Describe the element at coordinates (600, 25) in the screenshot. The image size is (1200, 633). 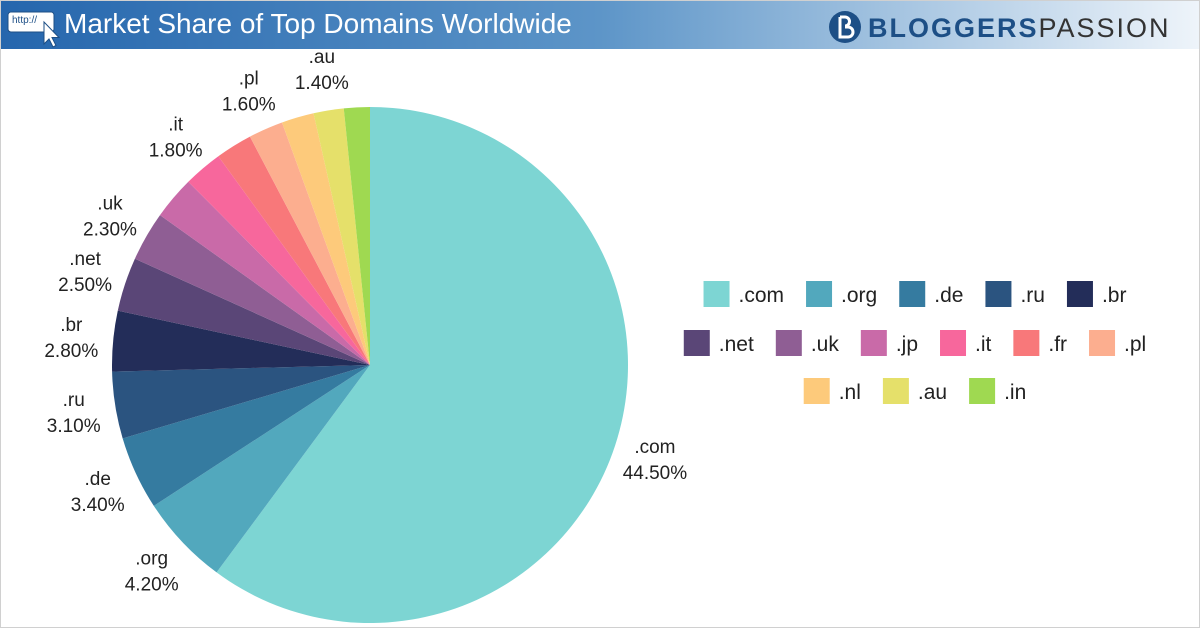
I see `header-bar` at that location.